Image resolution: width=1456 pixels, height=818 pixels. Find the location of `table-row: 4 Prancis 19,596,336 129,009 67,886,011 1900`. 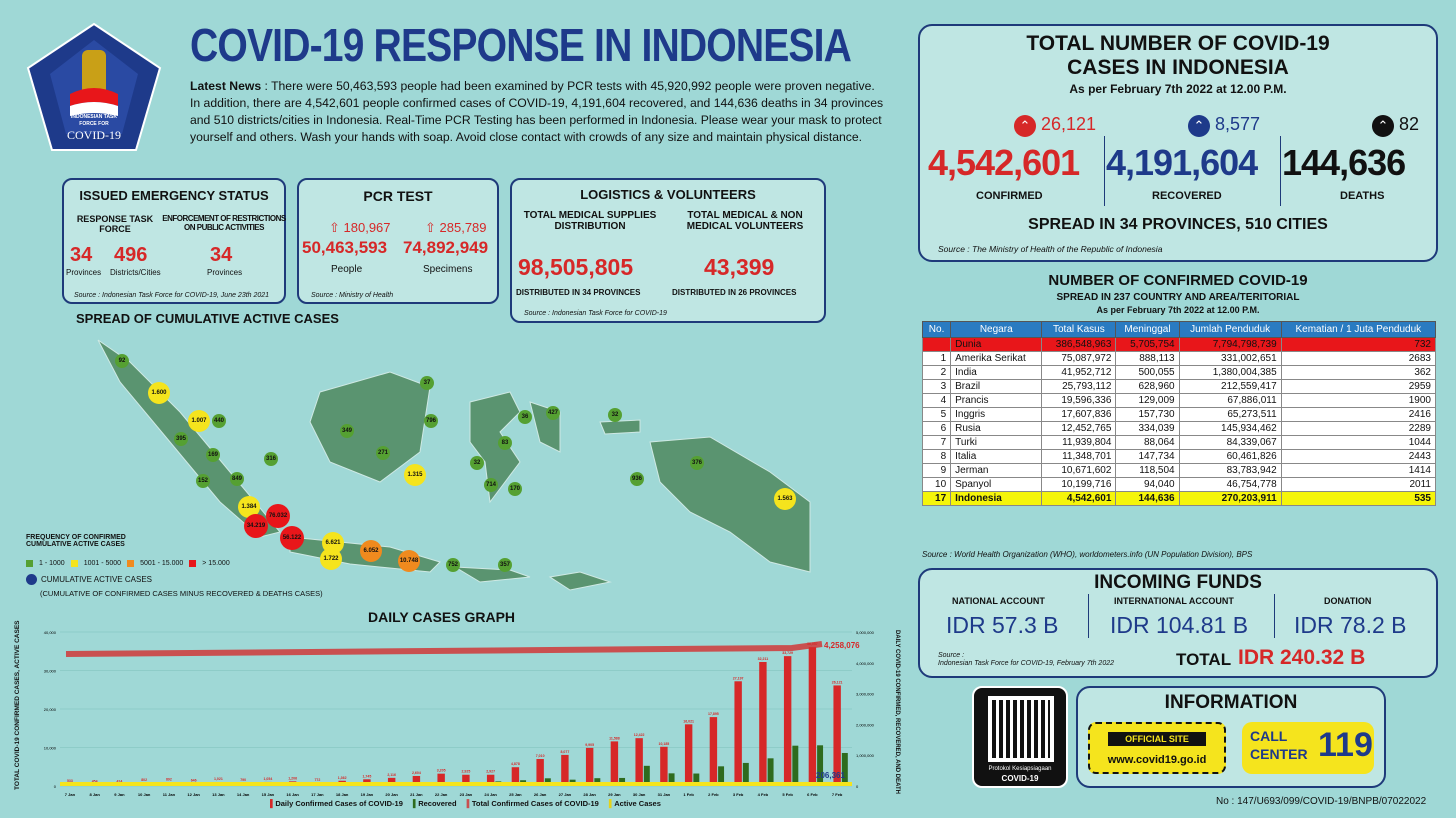

table-row: 4 Prancis 19,596,336 129,009 67,886,011 1900 is located at coordinates (1179, 400).